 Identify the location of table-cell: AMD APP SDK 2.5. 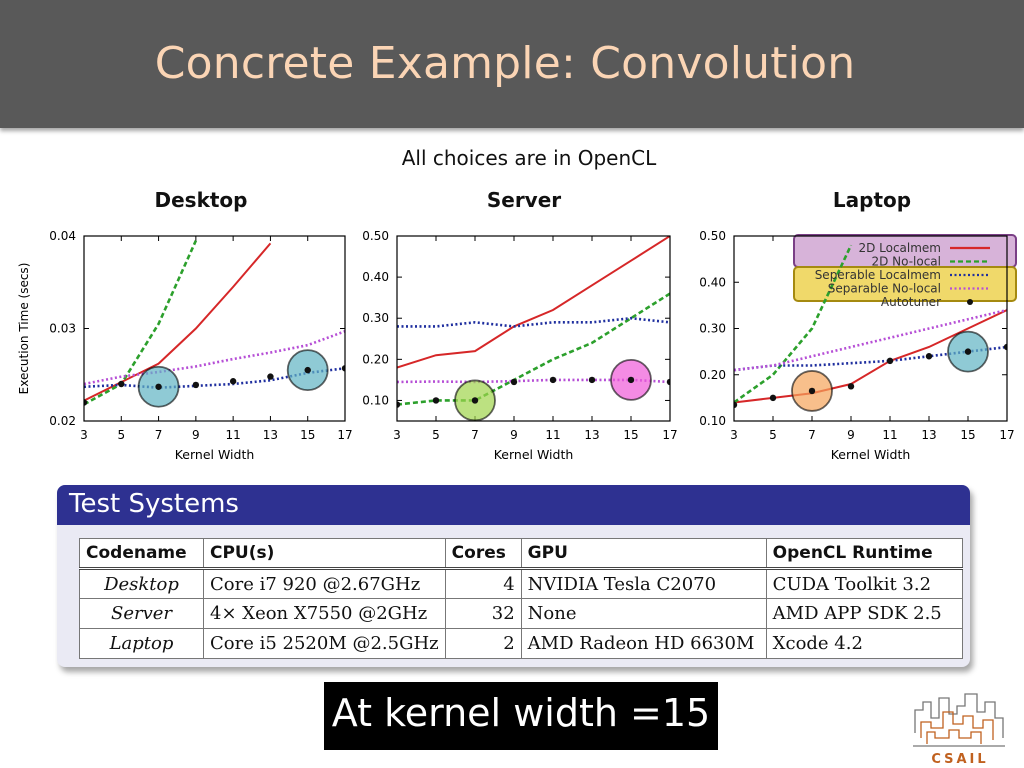
(864, 613).